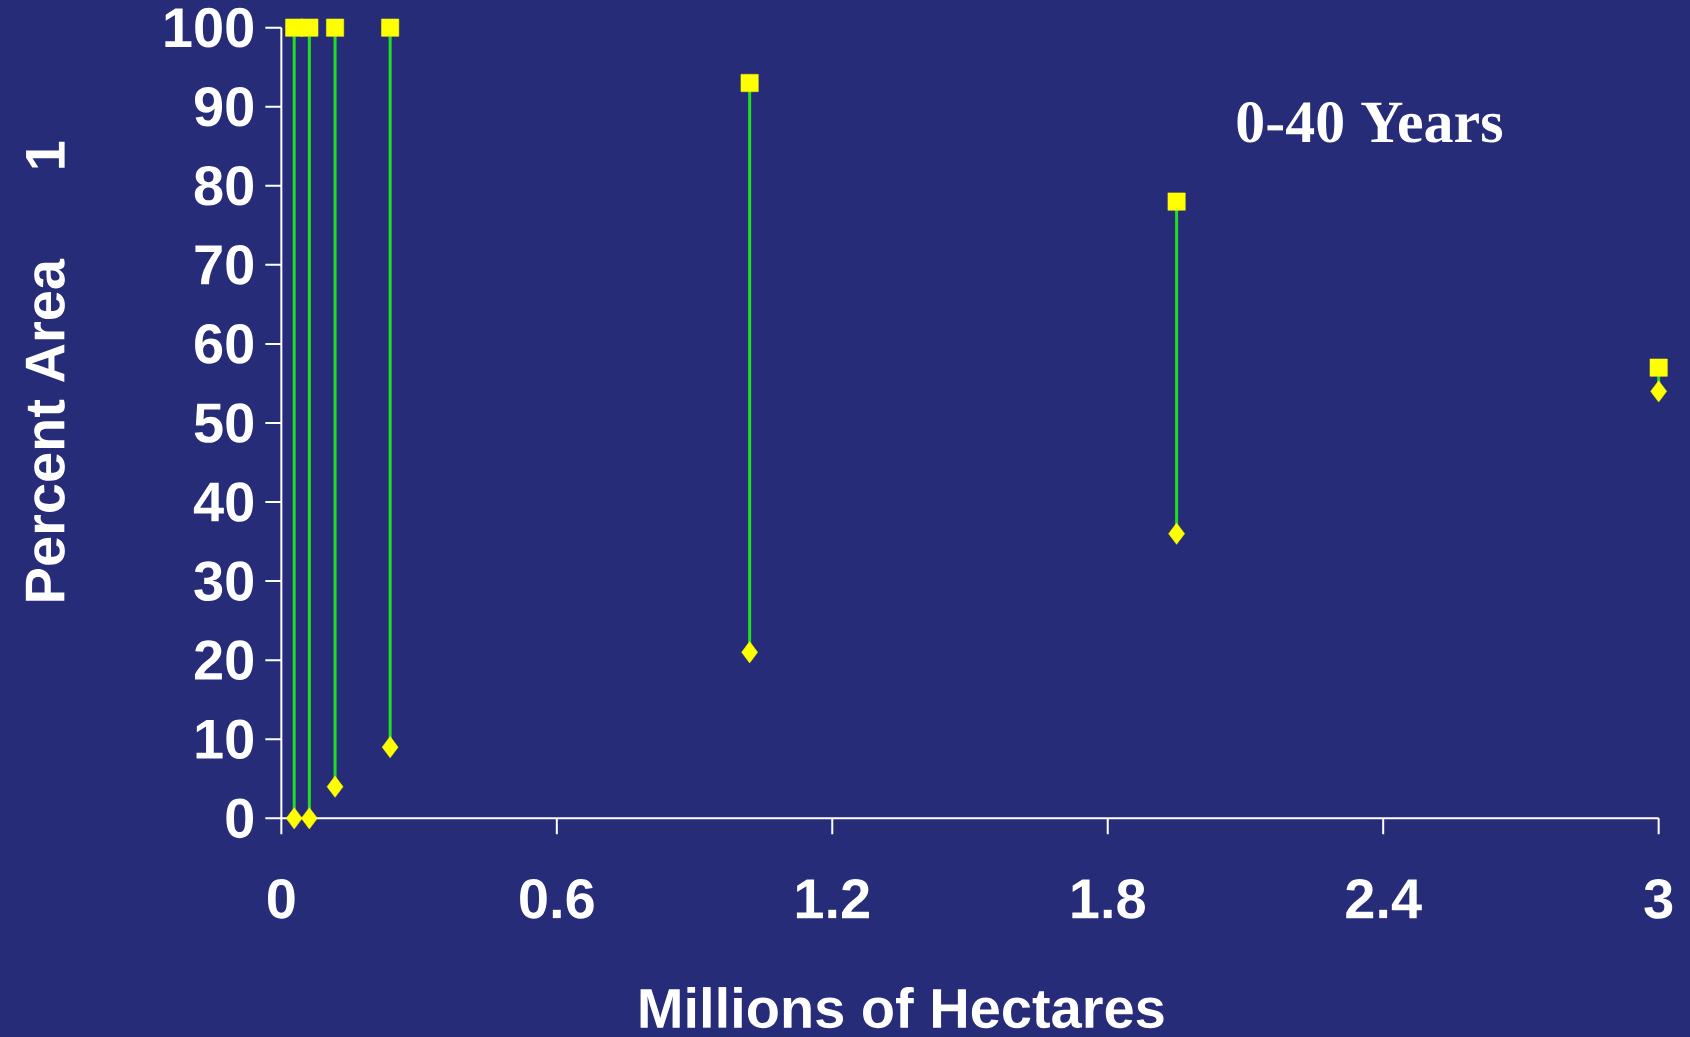 This screenshot has height=1037, width=1690. I want to click on y-tick-label: 20, so click(223, 660).